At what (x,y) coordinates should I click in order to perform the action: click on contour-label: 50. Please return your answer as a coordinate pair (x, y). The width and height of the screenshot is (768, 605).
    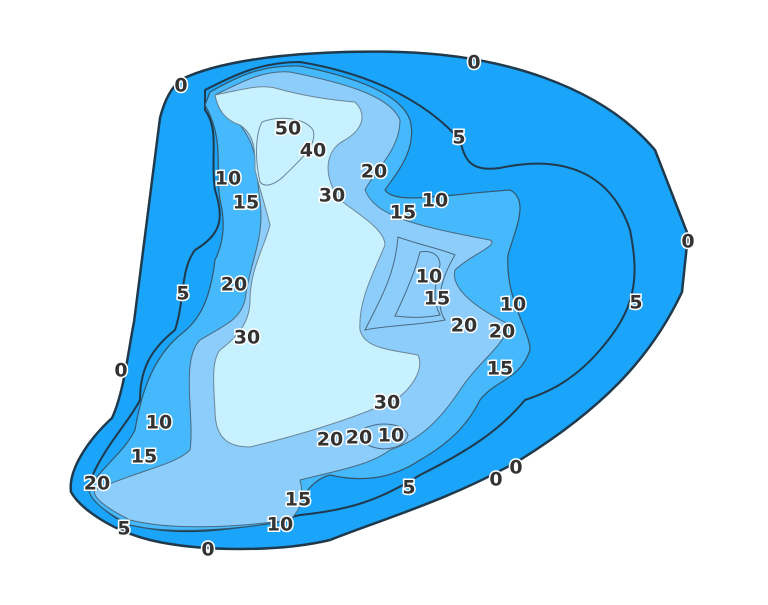
    Looking at the image, I should click on (288, 129).